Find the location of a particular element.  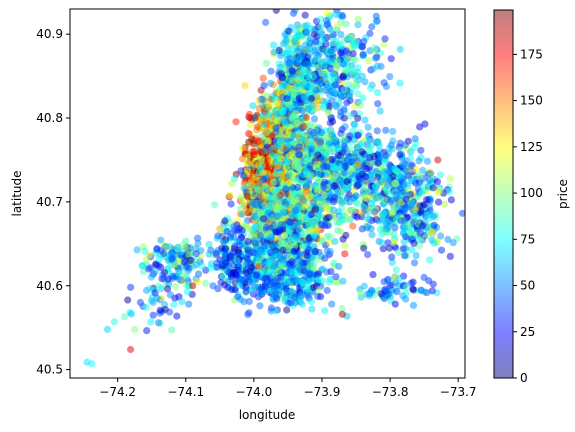

y-axis-title: latitude is located at coordinates (17, 193).